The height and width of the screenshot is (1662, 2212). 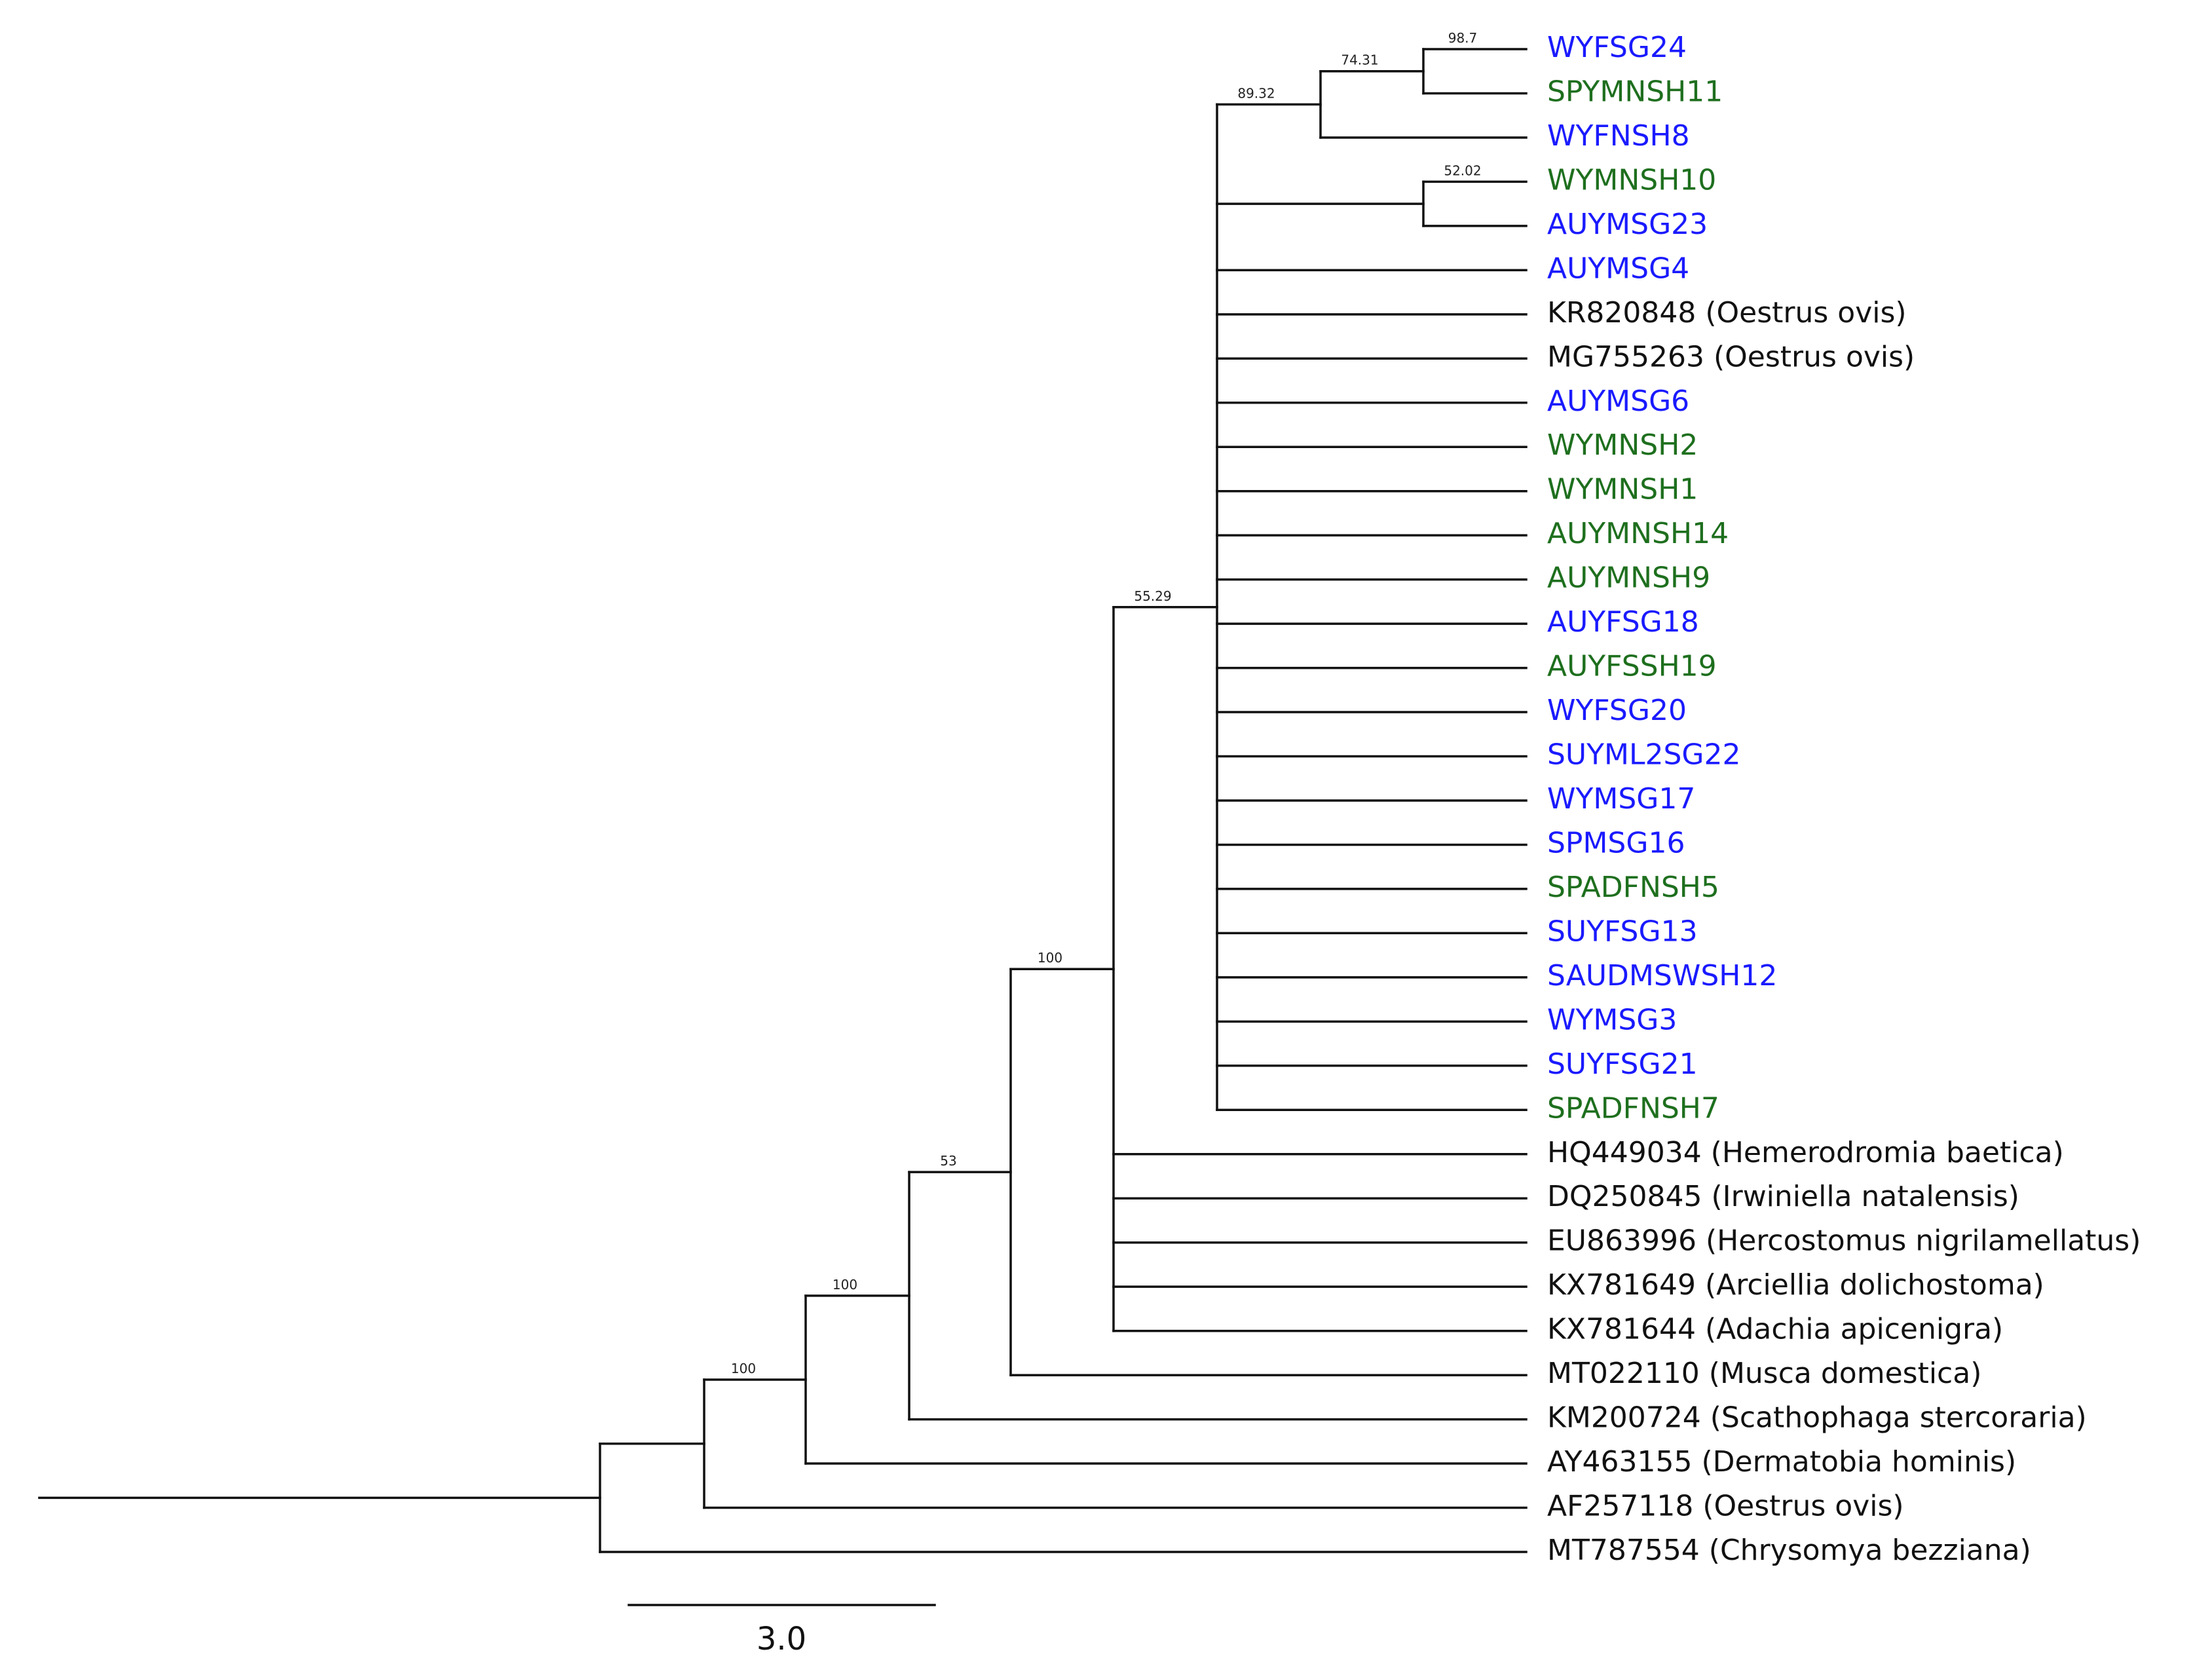 What do you see at coordinates (1152, 596) in the screenshot?
I see `support-value-n5529: 55.29` at bounding box center [1152, 596].